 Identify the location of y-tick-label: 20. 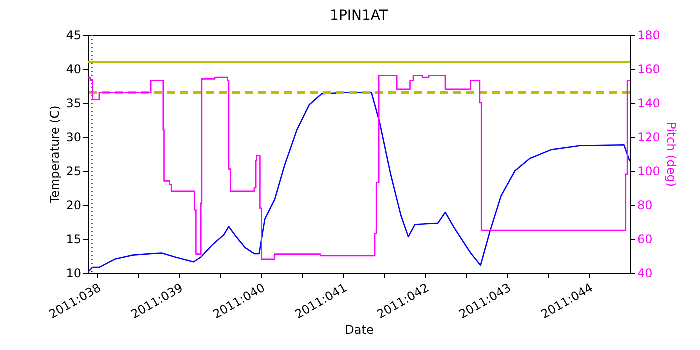
(74, 205).